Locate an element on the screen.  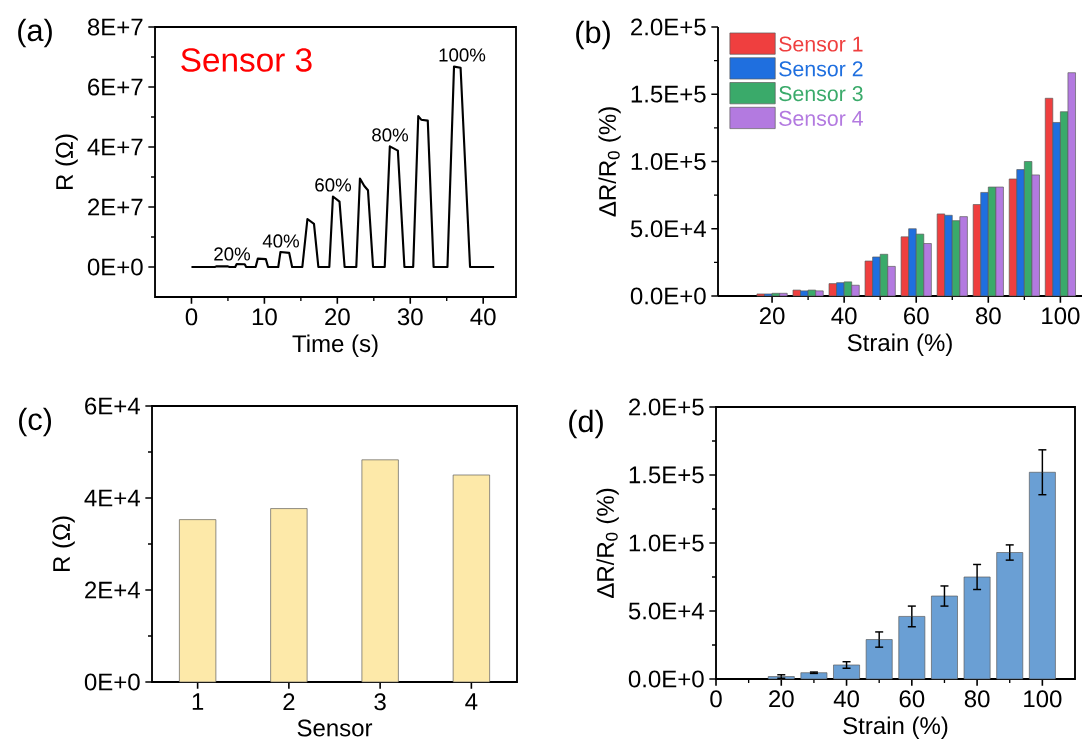
x-axis-title: Sensor is located at coordinates (335, 728).